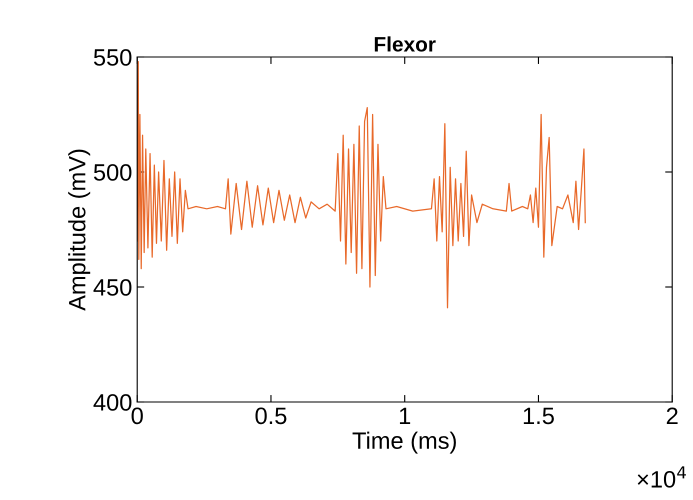 Image resolution: width=693 pixels, height=500 pixels. Describe the element at coordinates (113, 57) in the screenshot. I see `y-tick-label: 550` at that location.